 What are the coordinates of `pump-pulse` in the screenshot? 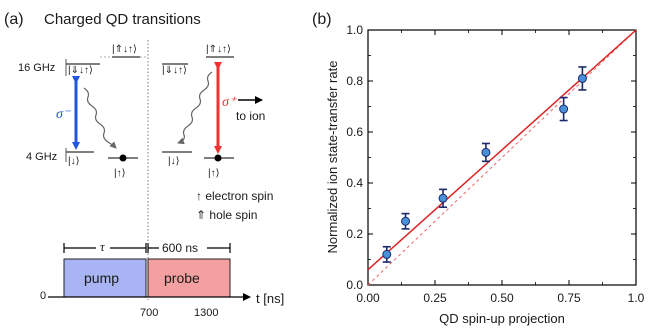 It's located at (105, 278).